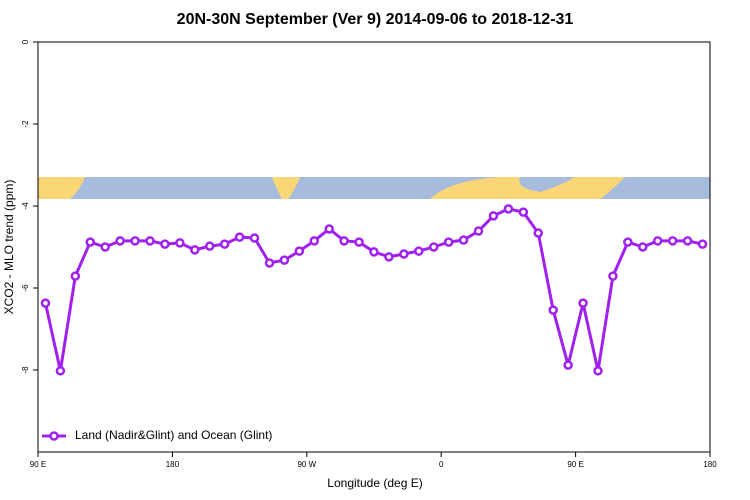 This screenshot has width=750, height=500. I want to click on y-tick-label: -6, so click(25, 288).